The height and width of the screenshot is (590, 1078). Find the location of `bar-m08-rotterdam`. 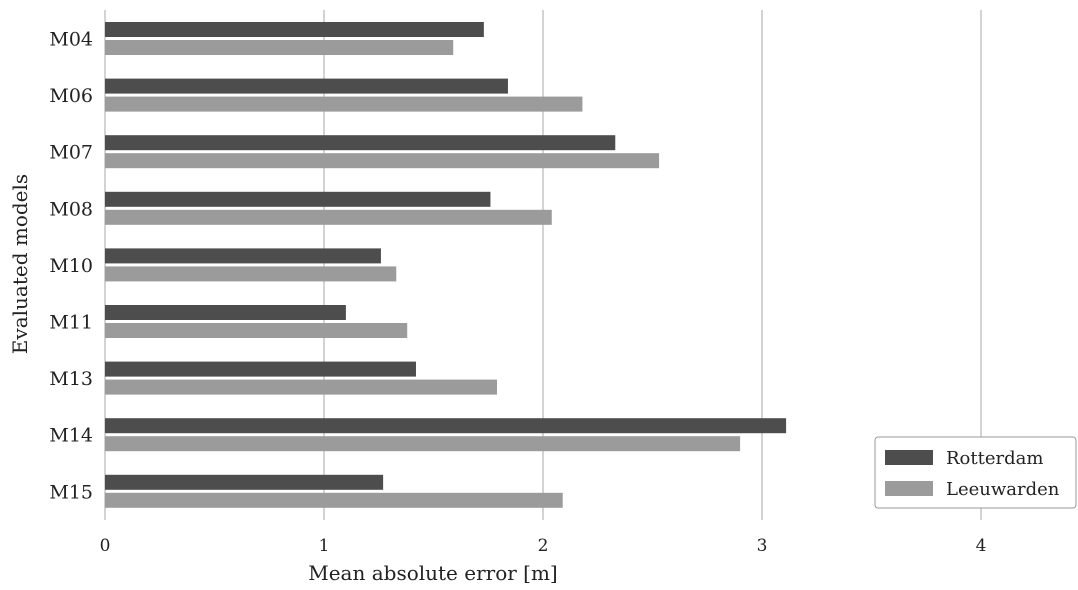

bar-m08-rotterdam is located at coordinates (298, 199).